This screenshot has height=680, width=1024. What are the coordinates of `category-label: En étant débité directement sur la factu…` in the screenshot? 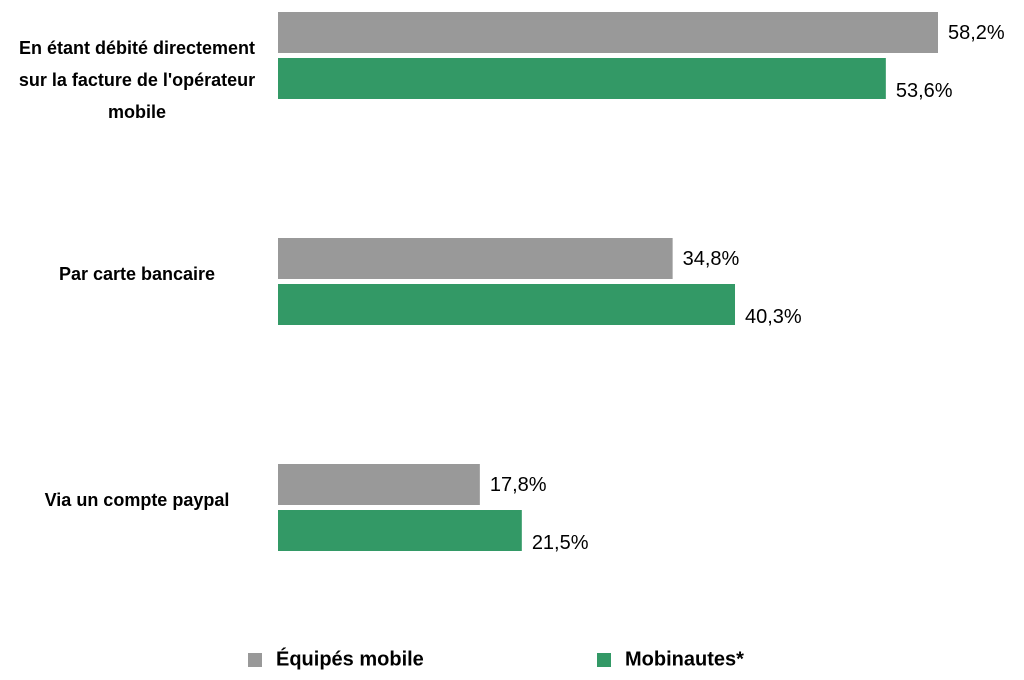 It's located at (137, 80).